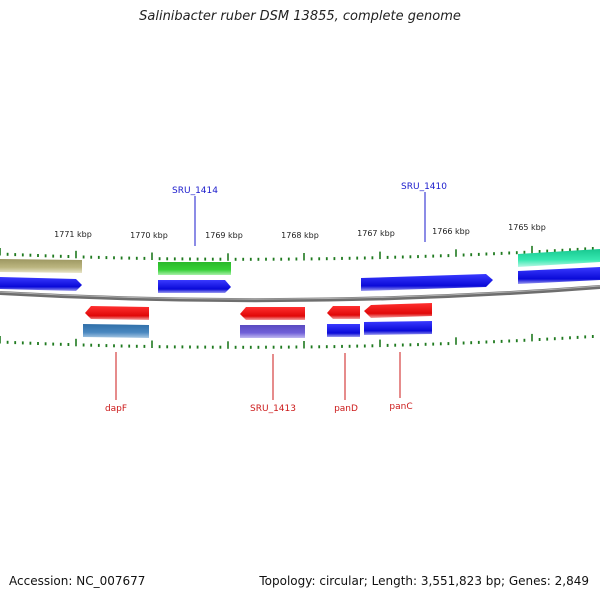 This screenshot has height=600, width=600. Describe the element at coordinates (398, 310) in the screenshot. I see `gene-feature-red-panc` at that location.